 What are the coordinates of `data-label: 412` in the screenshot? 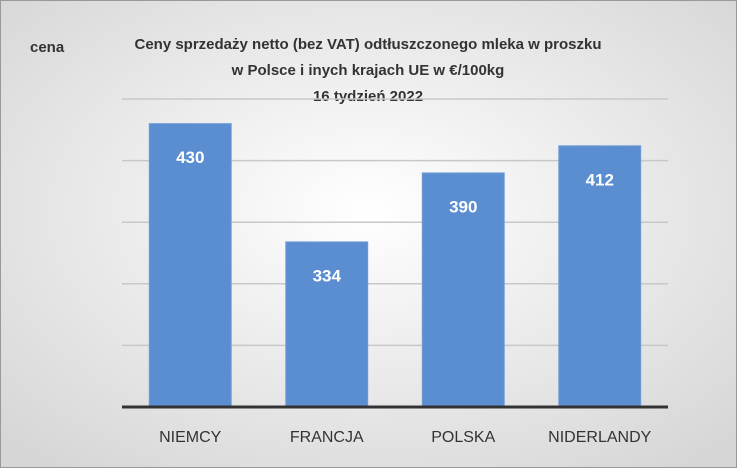 It's located at (600, 179).